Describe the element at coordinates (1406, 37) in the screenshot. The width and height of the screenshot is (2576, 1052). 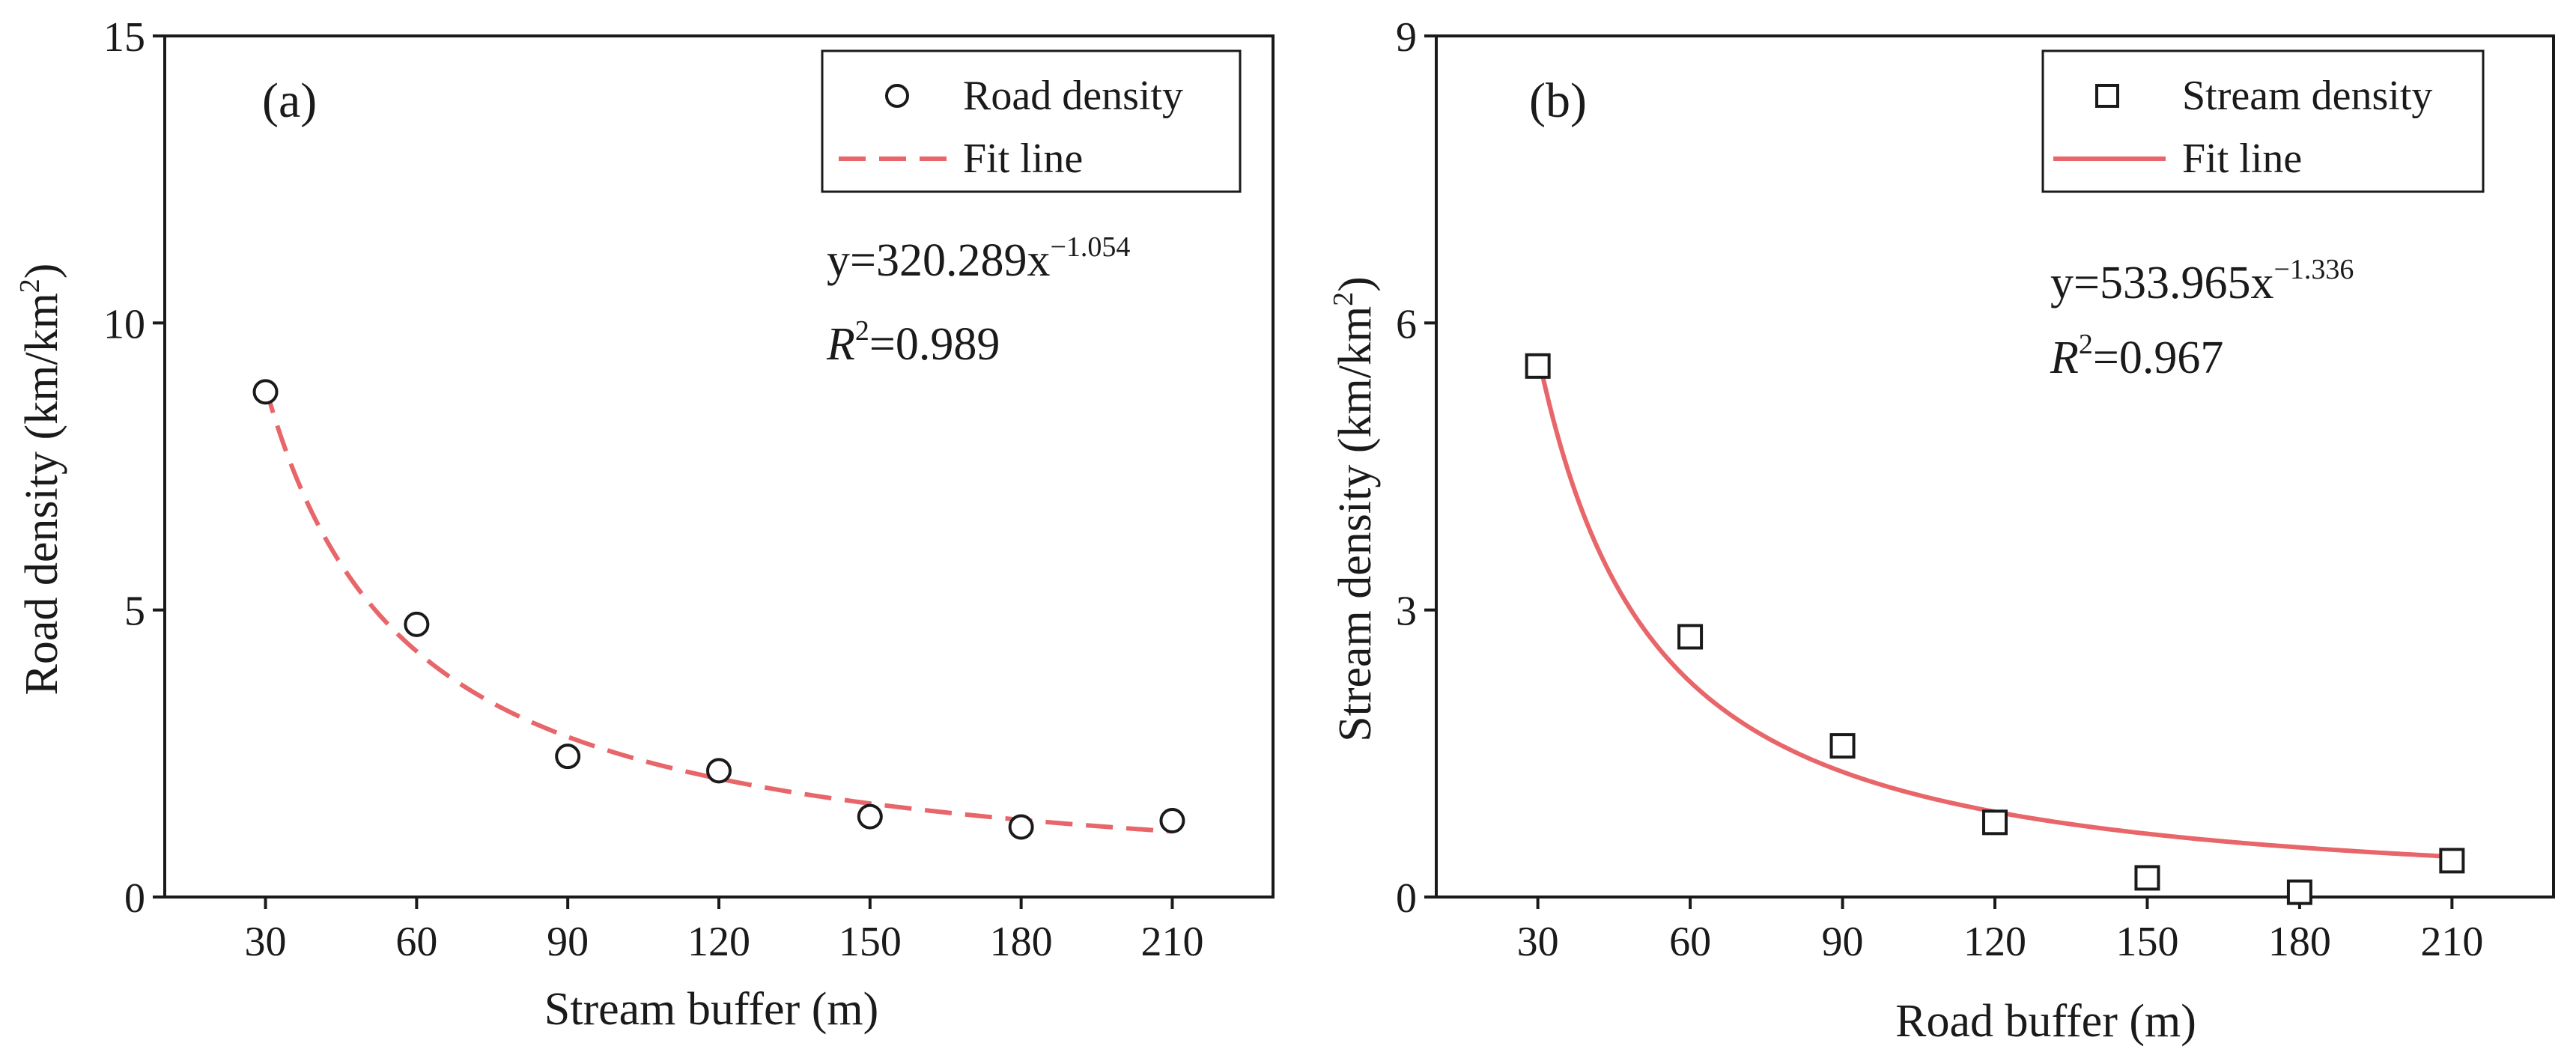
I see `chart-b-y-tick-label: 9` at that location.